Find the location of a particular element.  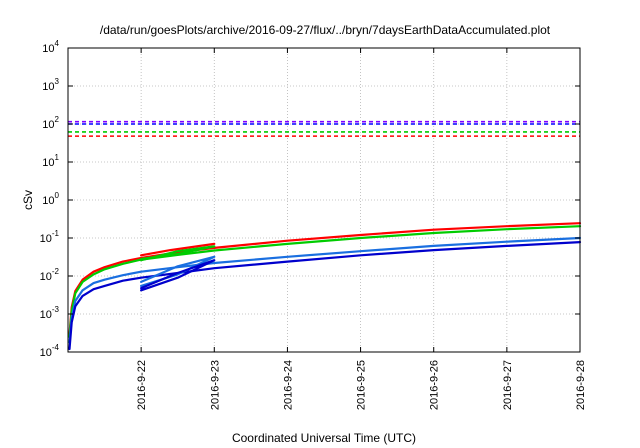

x-tick-label: 2016-9-25 is located at coordinates (362, 385).